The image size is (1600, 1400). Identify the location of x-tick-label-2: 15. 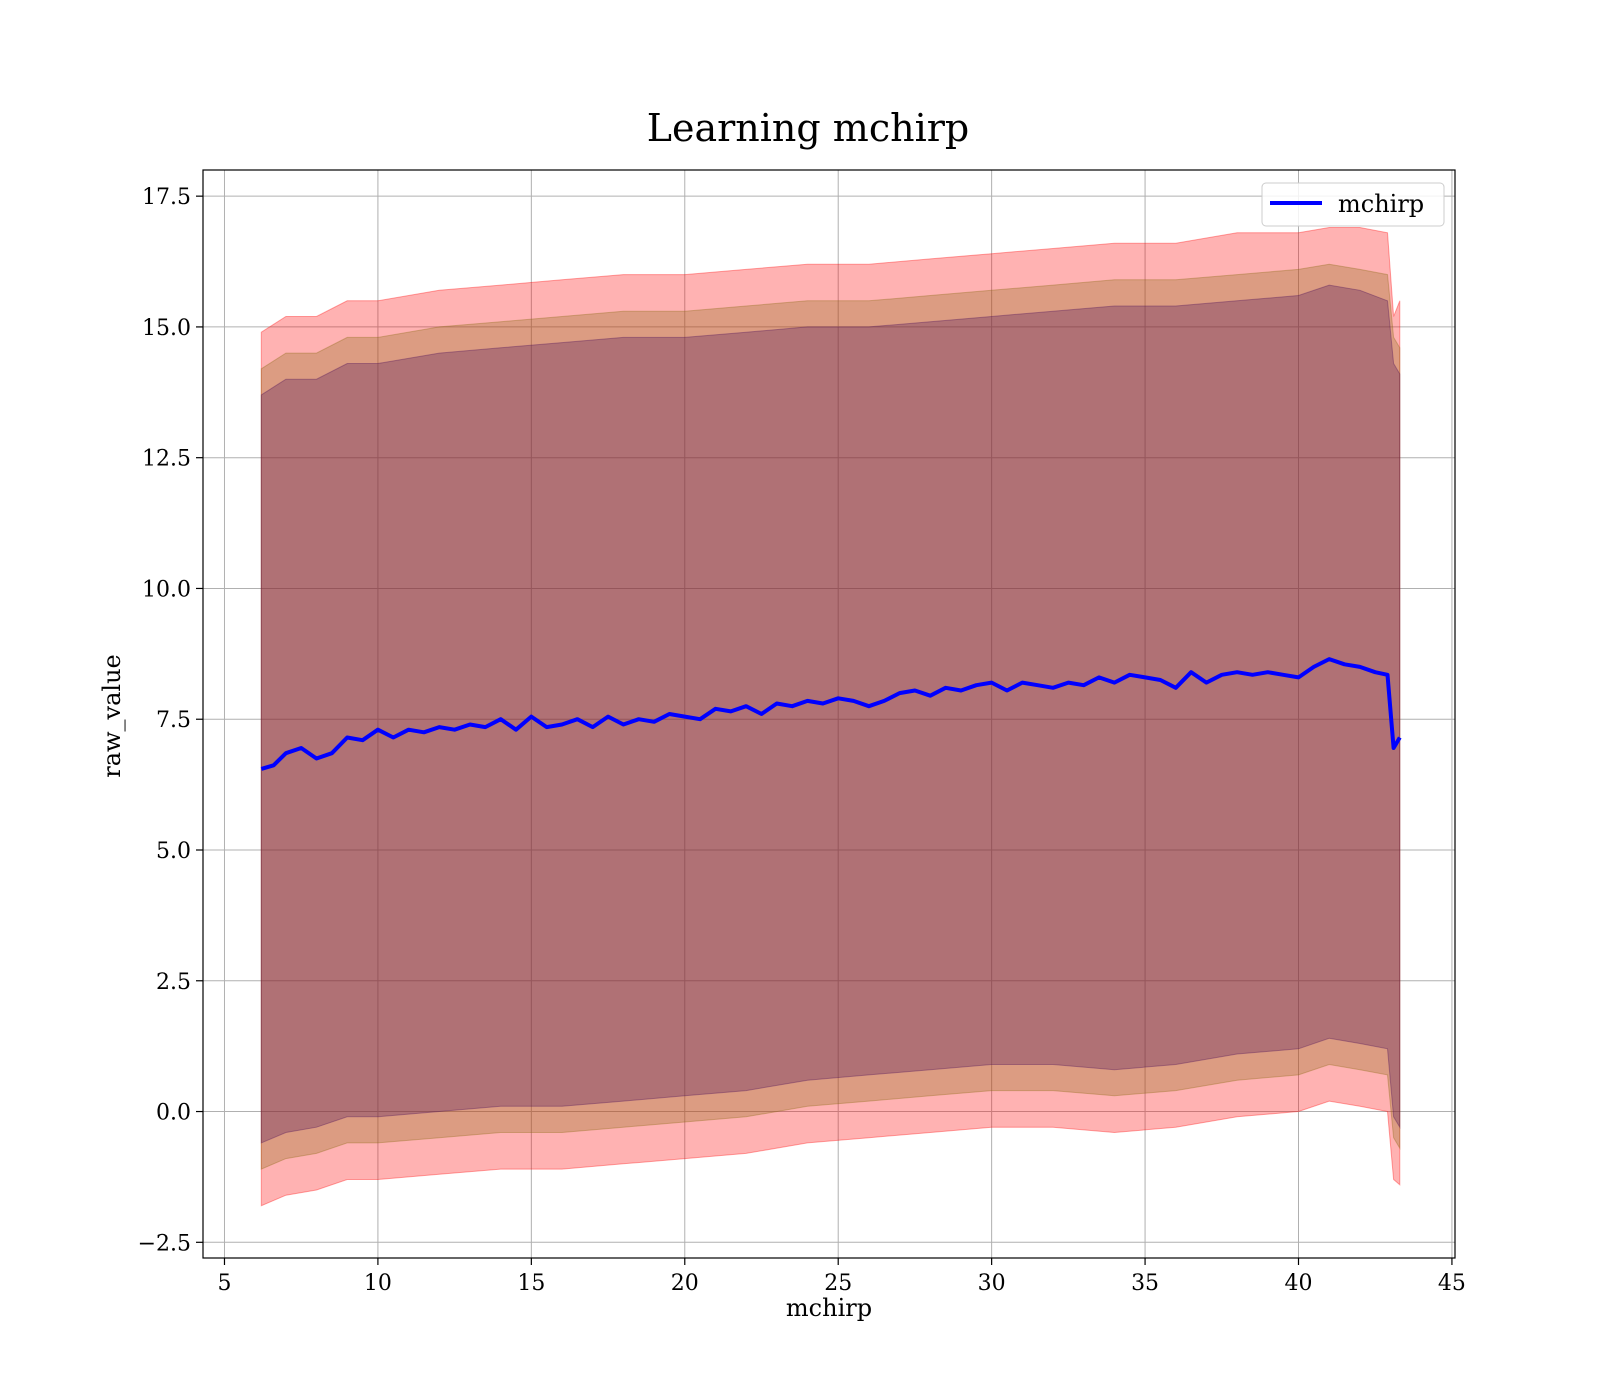
(531, 1283).